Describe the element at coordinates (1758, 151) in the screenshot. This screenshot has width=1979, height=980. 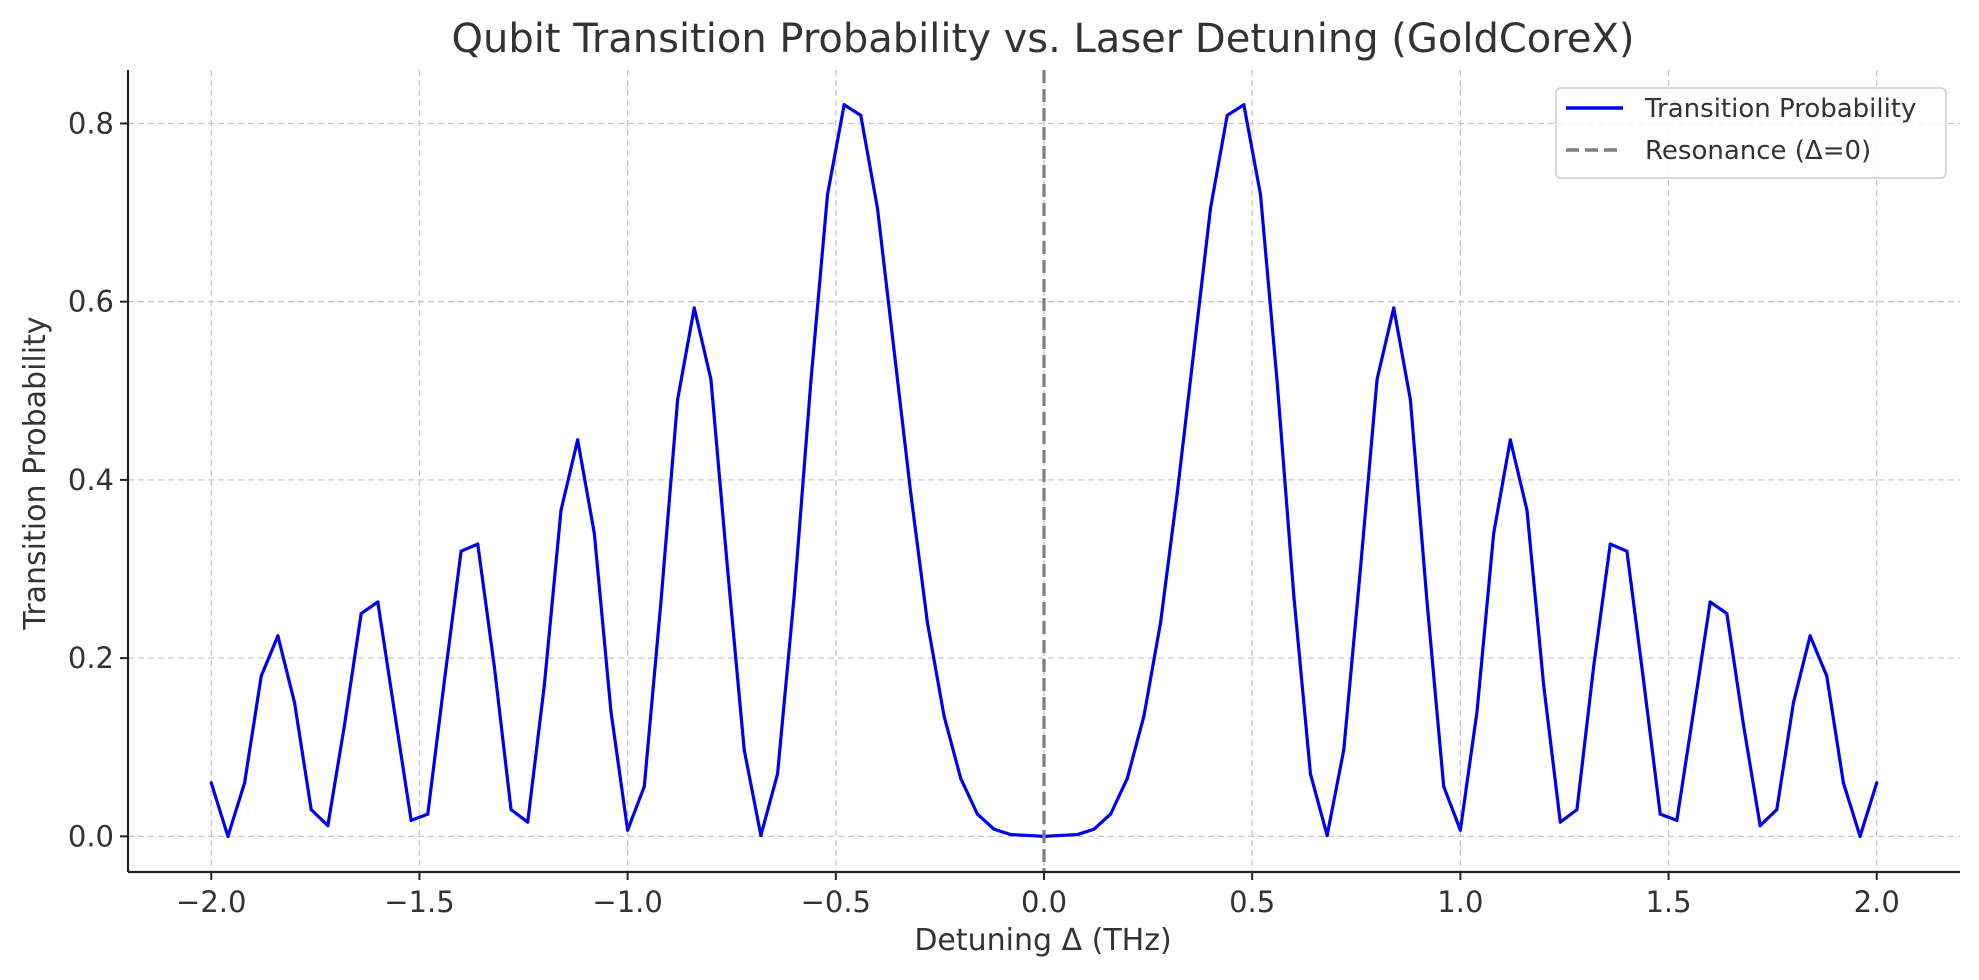
I see `legend-label-resonance: Resonance (Δ=0)` at that location.